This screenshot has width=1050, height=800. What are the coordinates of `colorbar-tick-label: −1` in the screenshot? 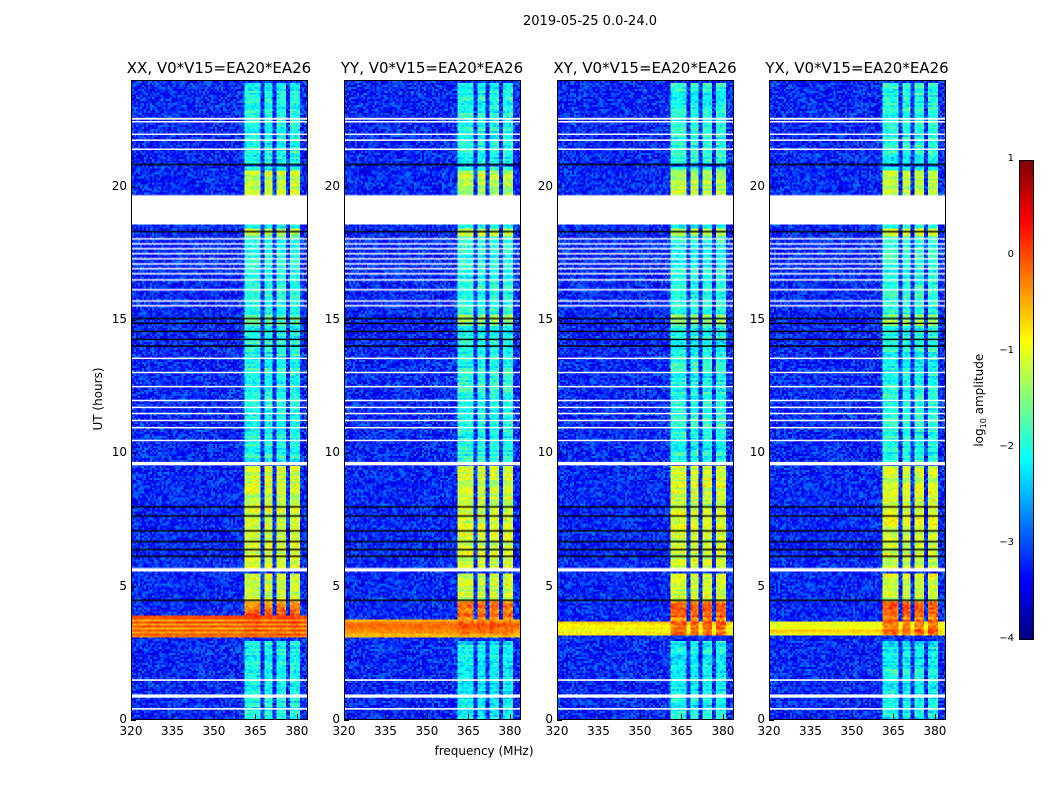 It's located at (1006, 350).